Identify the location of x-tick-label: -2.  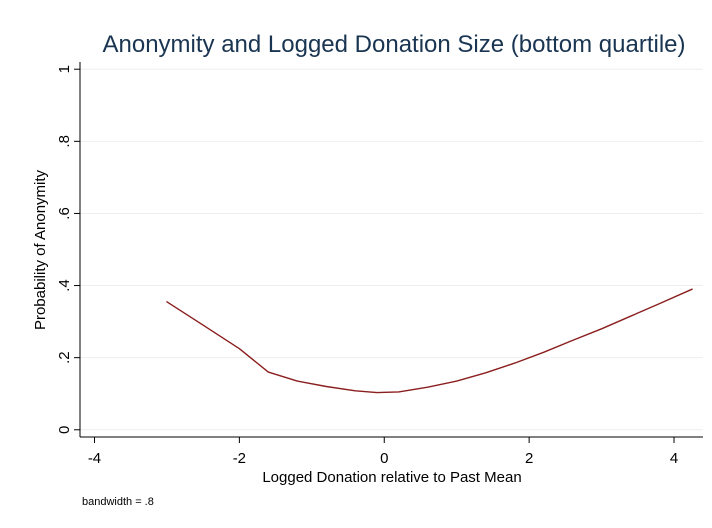
(239, 458).